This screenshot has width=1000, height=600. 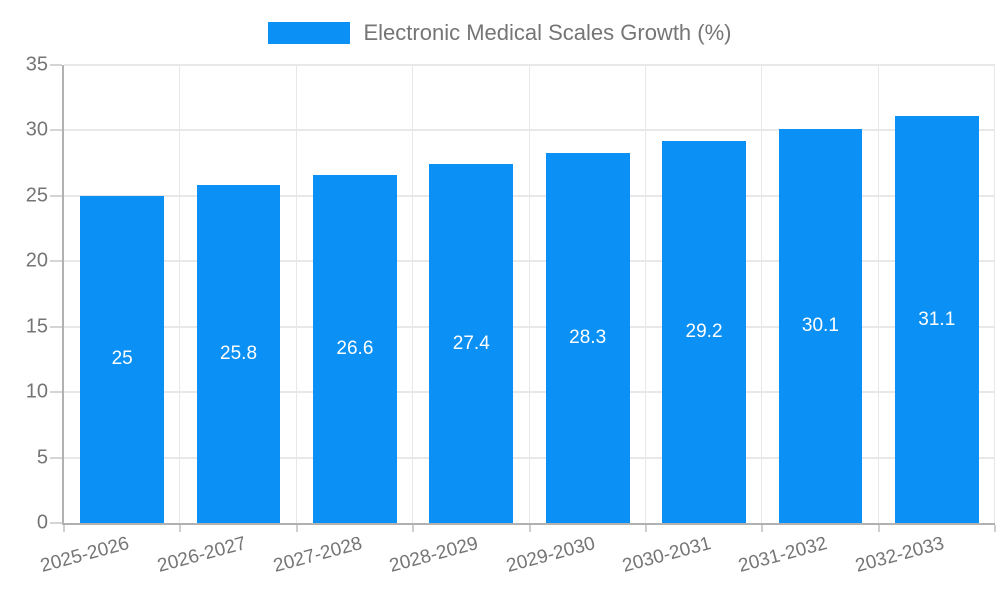 I want to click on y-axis-label: 10, so click(x=36, y=391).